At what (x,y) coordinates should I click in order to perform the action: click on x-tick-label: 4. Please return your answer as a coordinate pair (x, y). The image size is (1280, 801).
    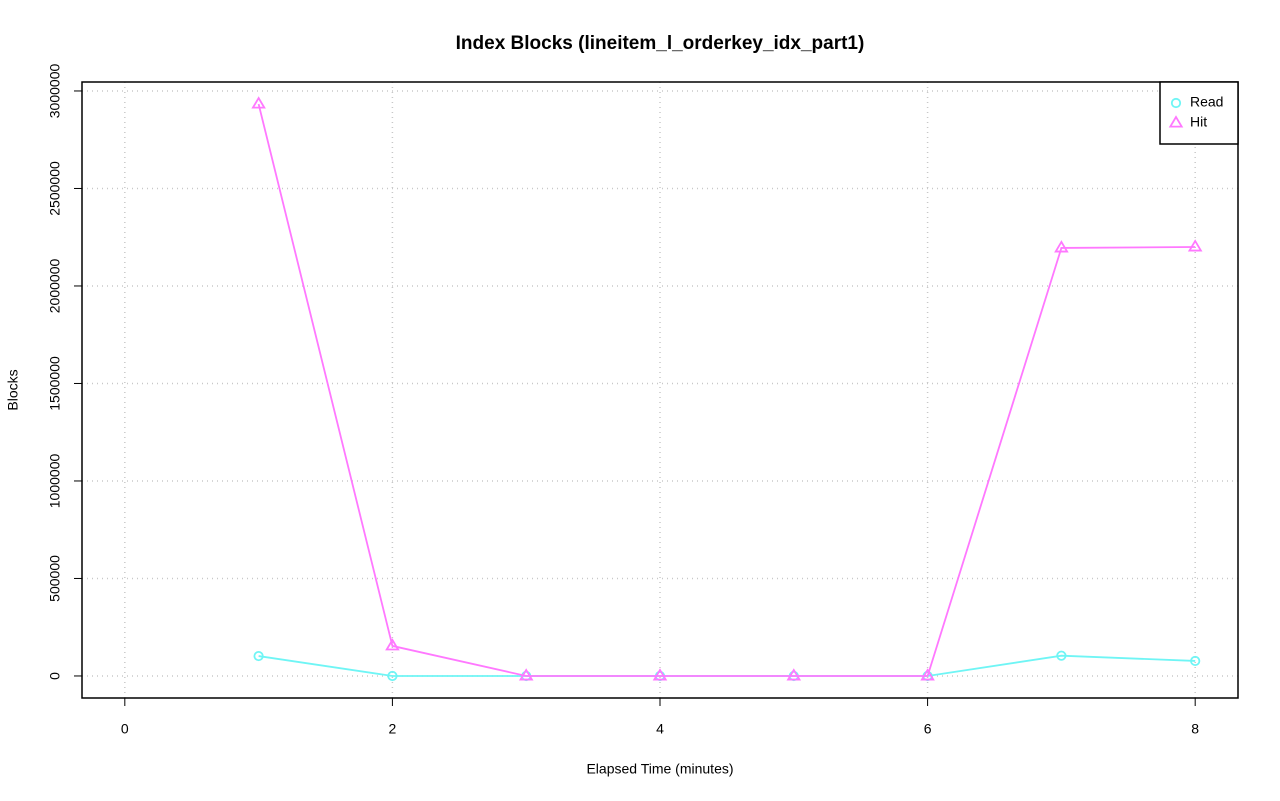
    Looking at the image, I should click on (660, 729).